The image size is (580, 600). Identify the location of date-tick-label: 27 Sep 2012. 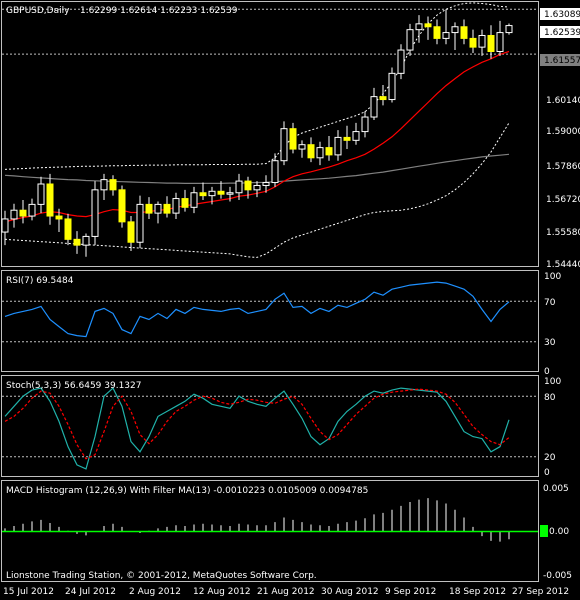
(540, 592).